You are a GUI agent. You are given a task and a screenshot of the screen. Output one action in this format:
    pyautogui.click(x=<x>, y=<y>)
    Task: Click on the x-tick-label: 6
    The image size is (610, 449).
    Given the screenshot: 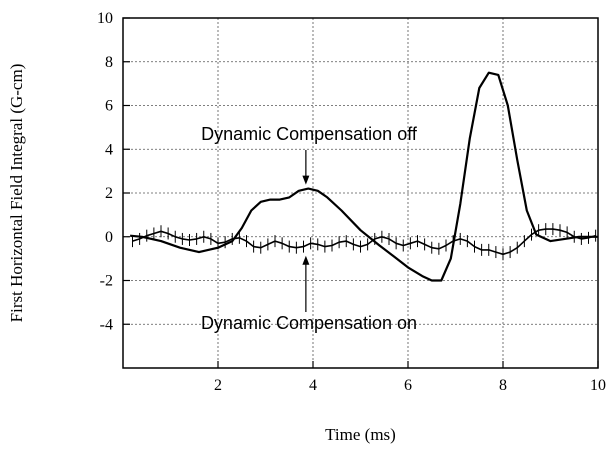 What is the action you would take?
    pyautogui.click(x=408, y=385)
    